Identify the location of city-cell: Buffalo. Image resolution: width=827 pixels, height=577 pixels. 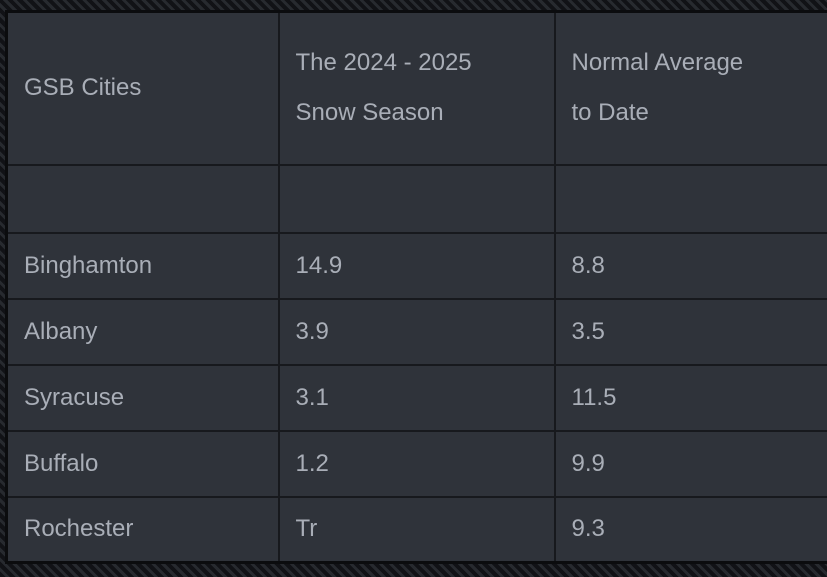
(142, 463).